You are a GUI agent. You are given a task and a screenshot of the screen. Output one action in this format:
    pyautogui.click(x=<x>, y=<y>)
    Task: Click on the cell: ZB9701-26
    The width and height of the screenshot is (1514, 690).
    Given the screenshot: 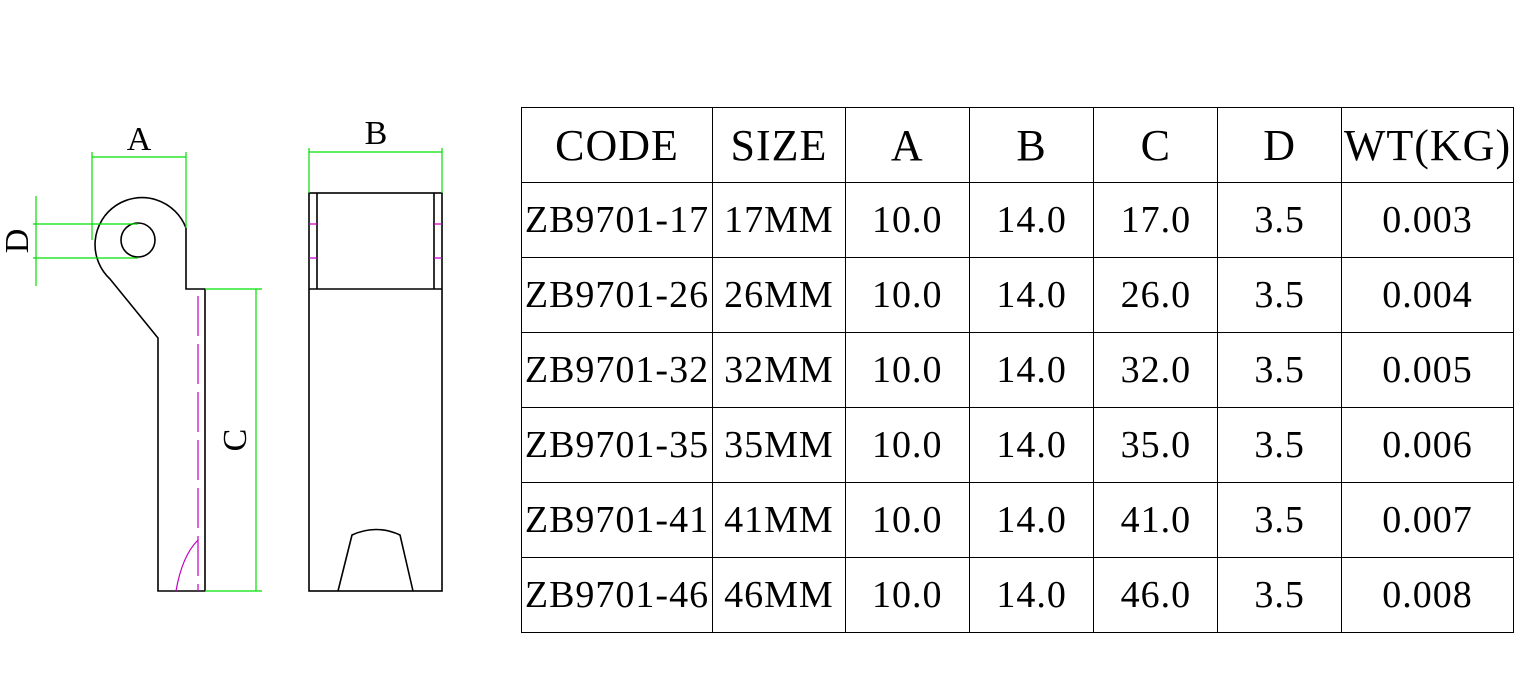 What is the action you would take?
    pyautogui.click(x=617, y=295)
    